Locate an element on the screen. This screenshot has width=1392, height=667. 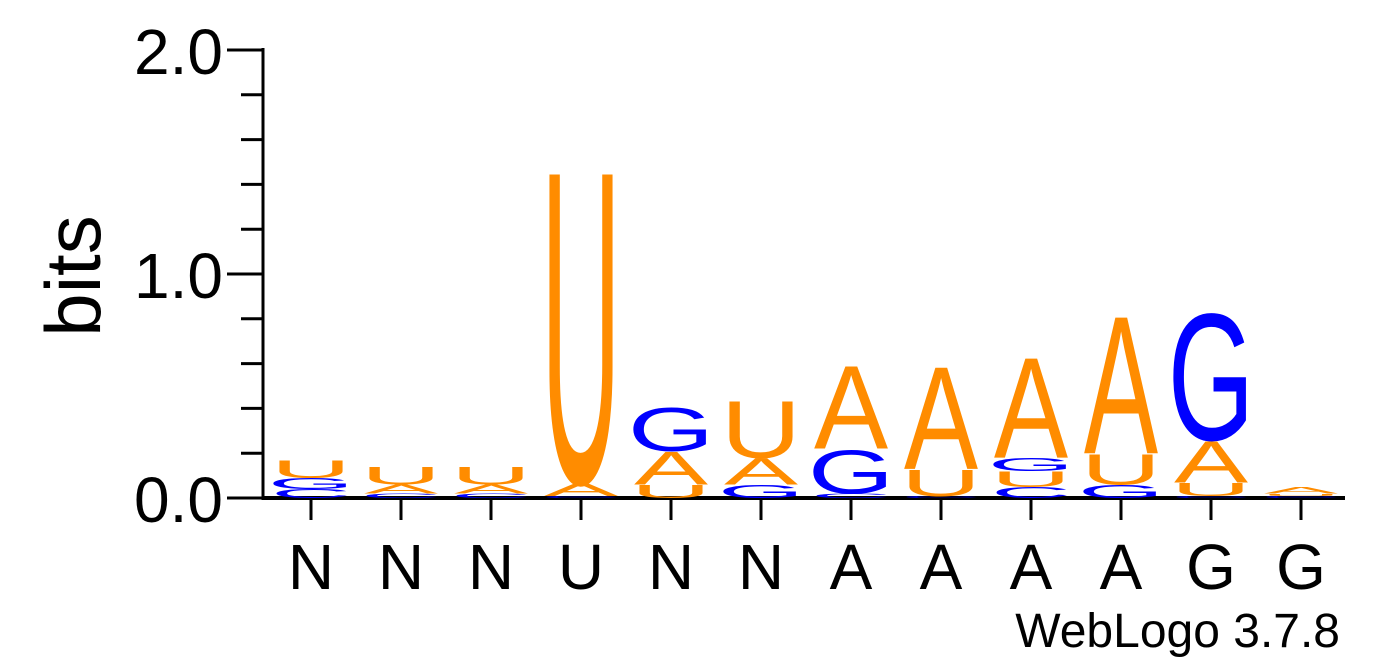
y-tick-label: 1.0 is located at coordinates (178, 276).